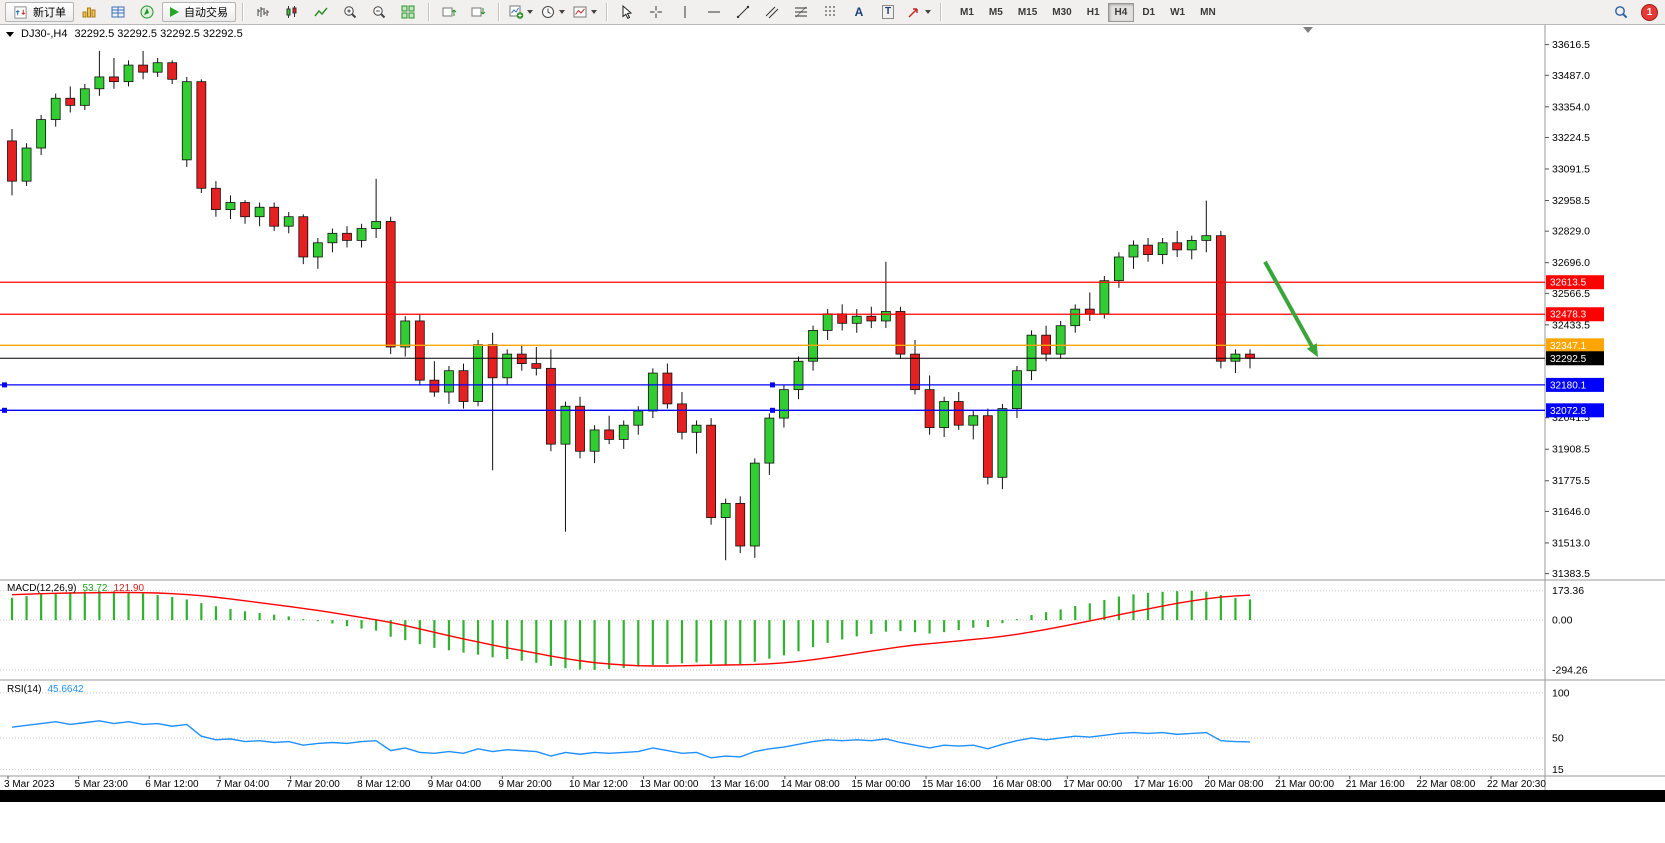 The height and width of the screenshot is (843, 1665). I want to click on svg-text: 22 Mar 08:00, so click(1445, 784).